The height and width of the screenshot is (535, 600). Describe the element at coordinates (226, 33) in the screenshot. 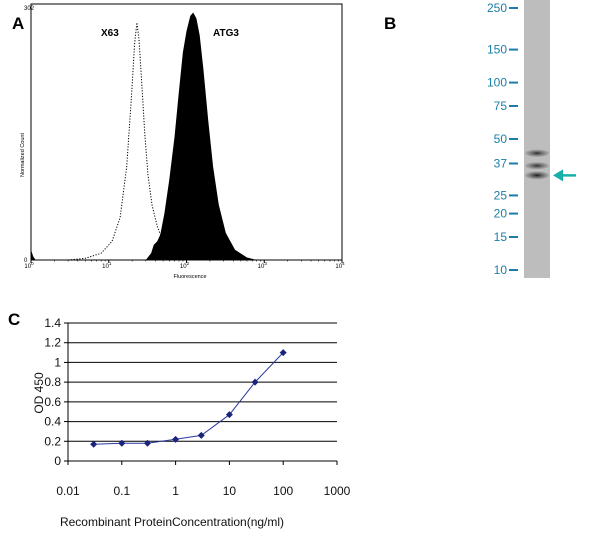

I see `histogram-legend-atg3: ATG3` at that location.